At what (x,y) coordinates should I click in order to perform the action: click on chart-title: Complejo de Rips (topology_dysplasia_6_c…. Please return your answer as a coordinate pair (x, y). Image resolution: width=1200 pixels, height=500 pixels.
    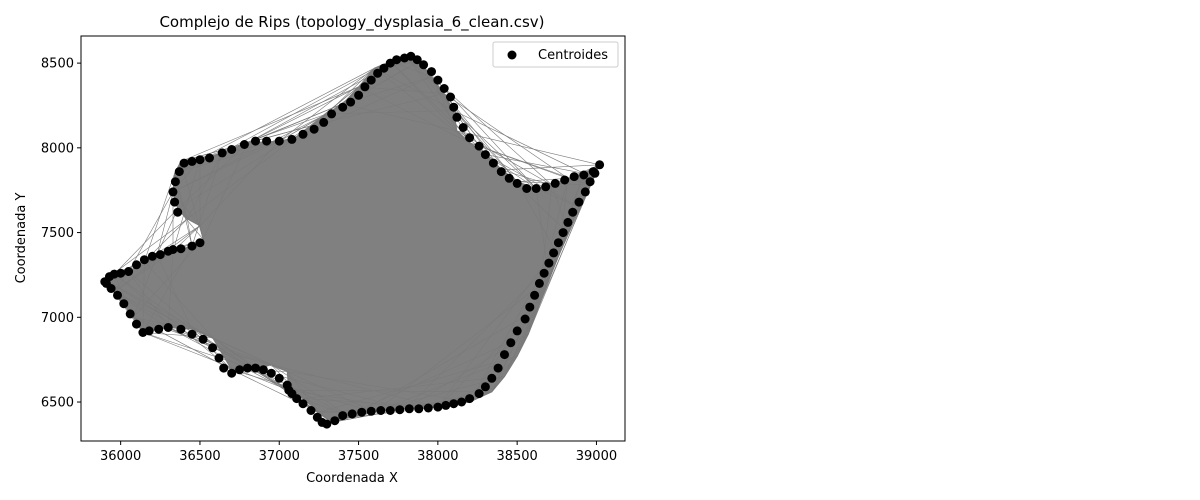
    Looking at the image, I should click on (351, 22).